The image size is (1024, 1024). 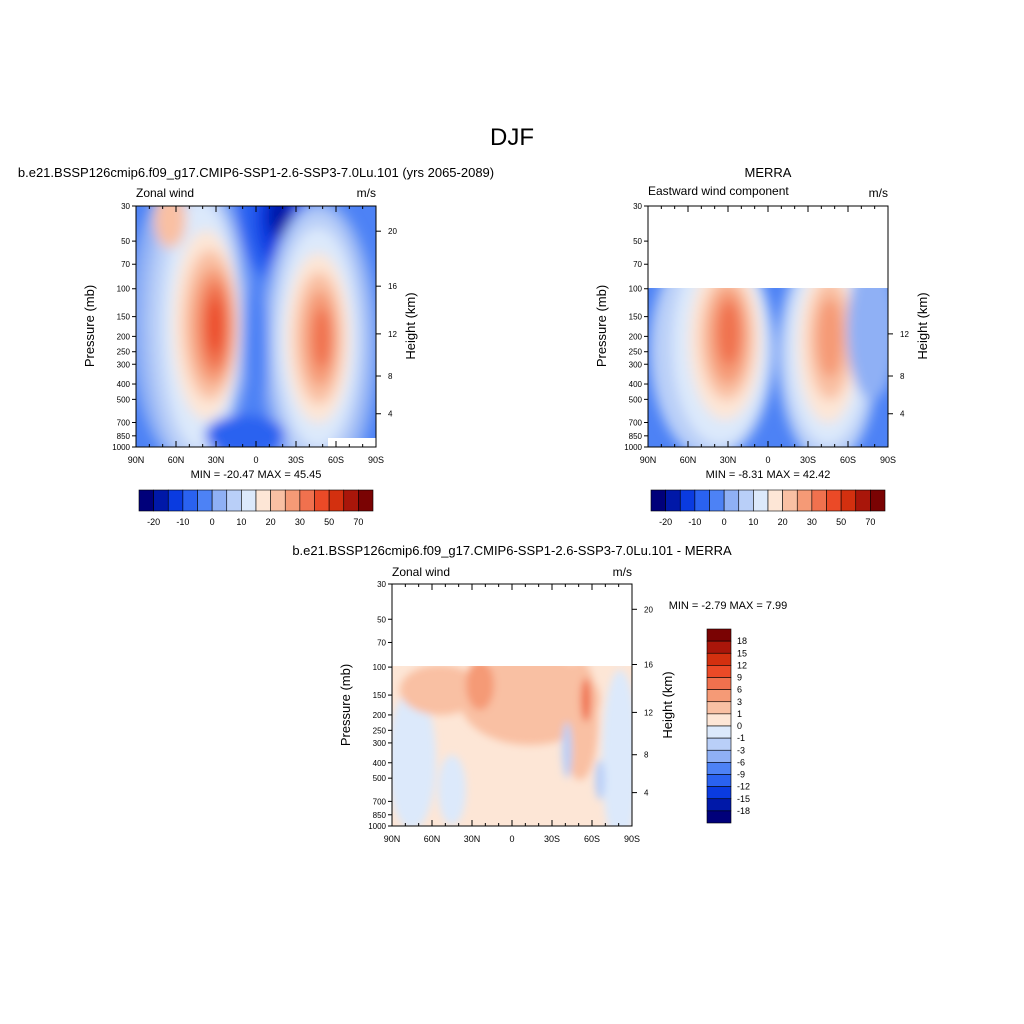 I want to click on height-tick-label: 20, so click(x=648, y=609).